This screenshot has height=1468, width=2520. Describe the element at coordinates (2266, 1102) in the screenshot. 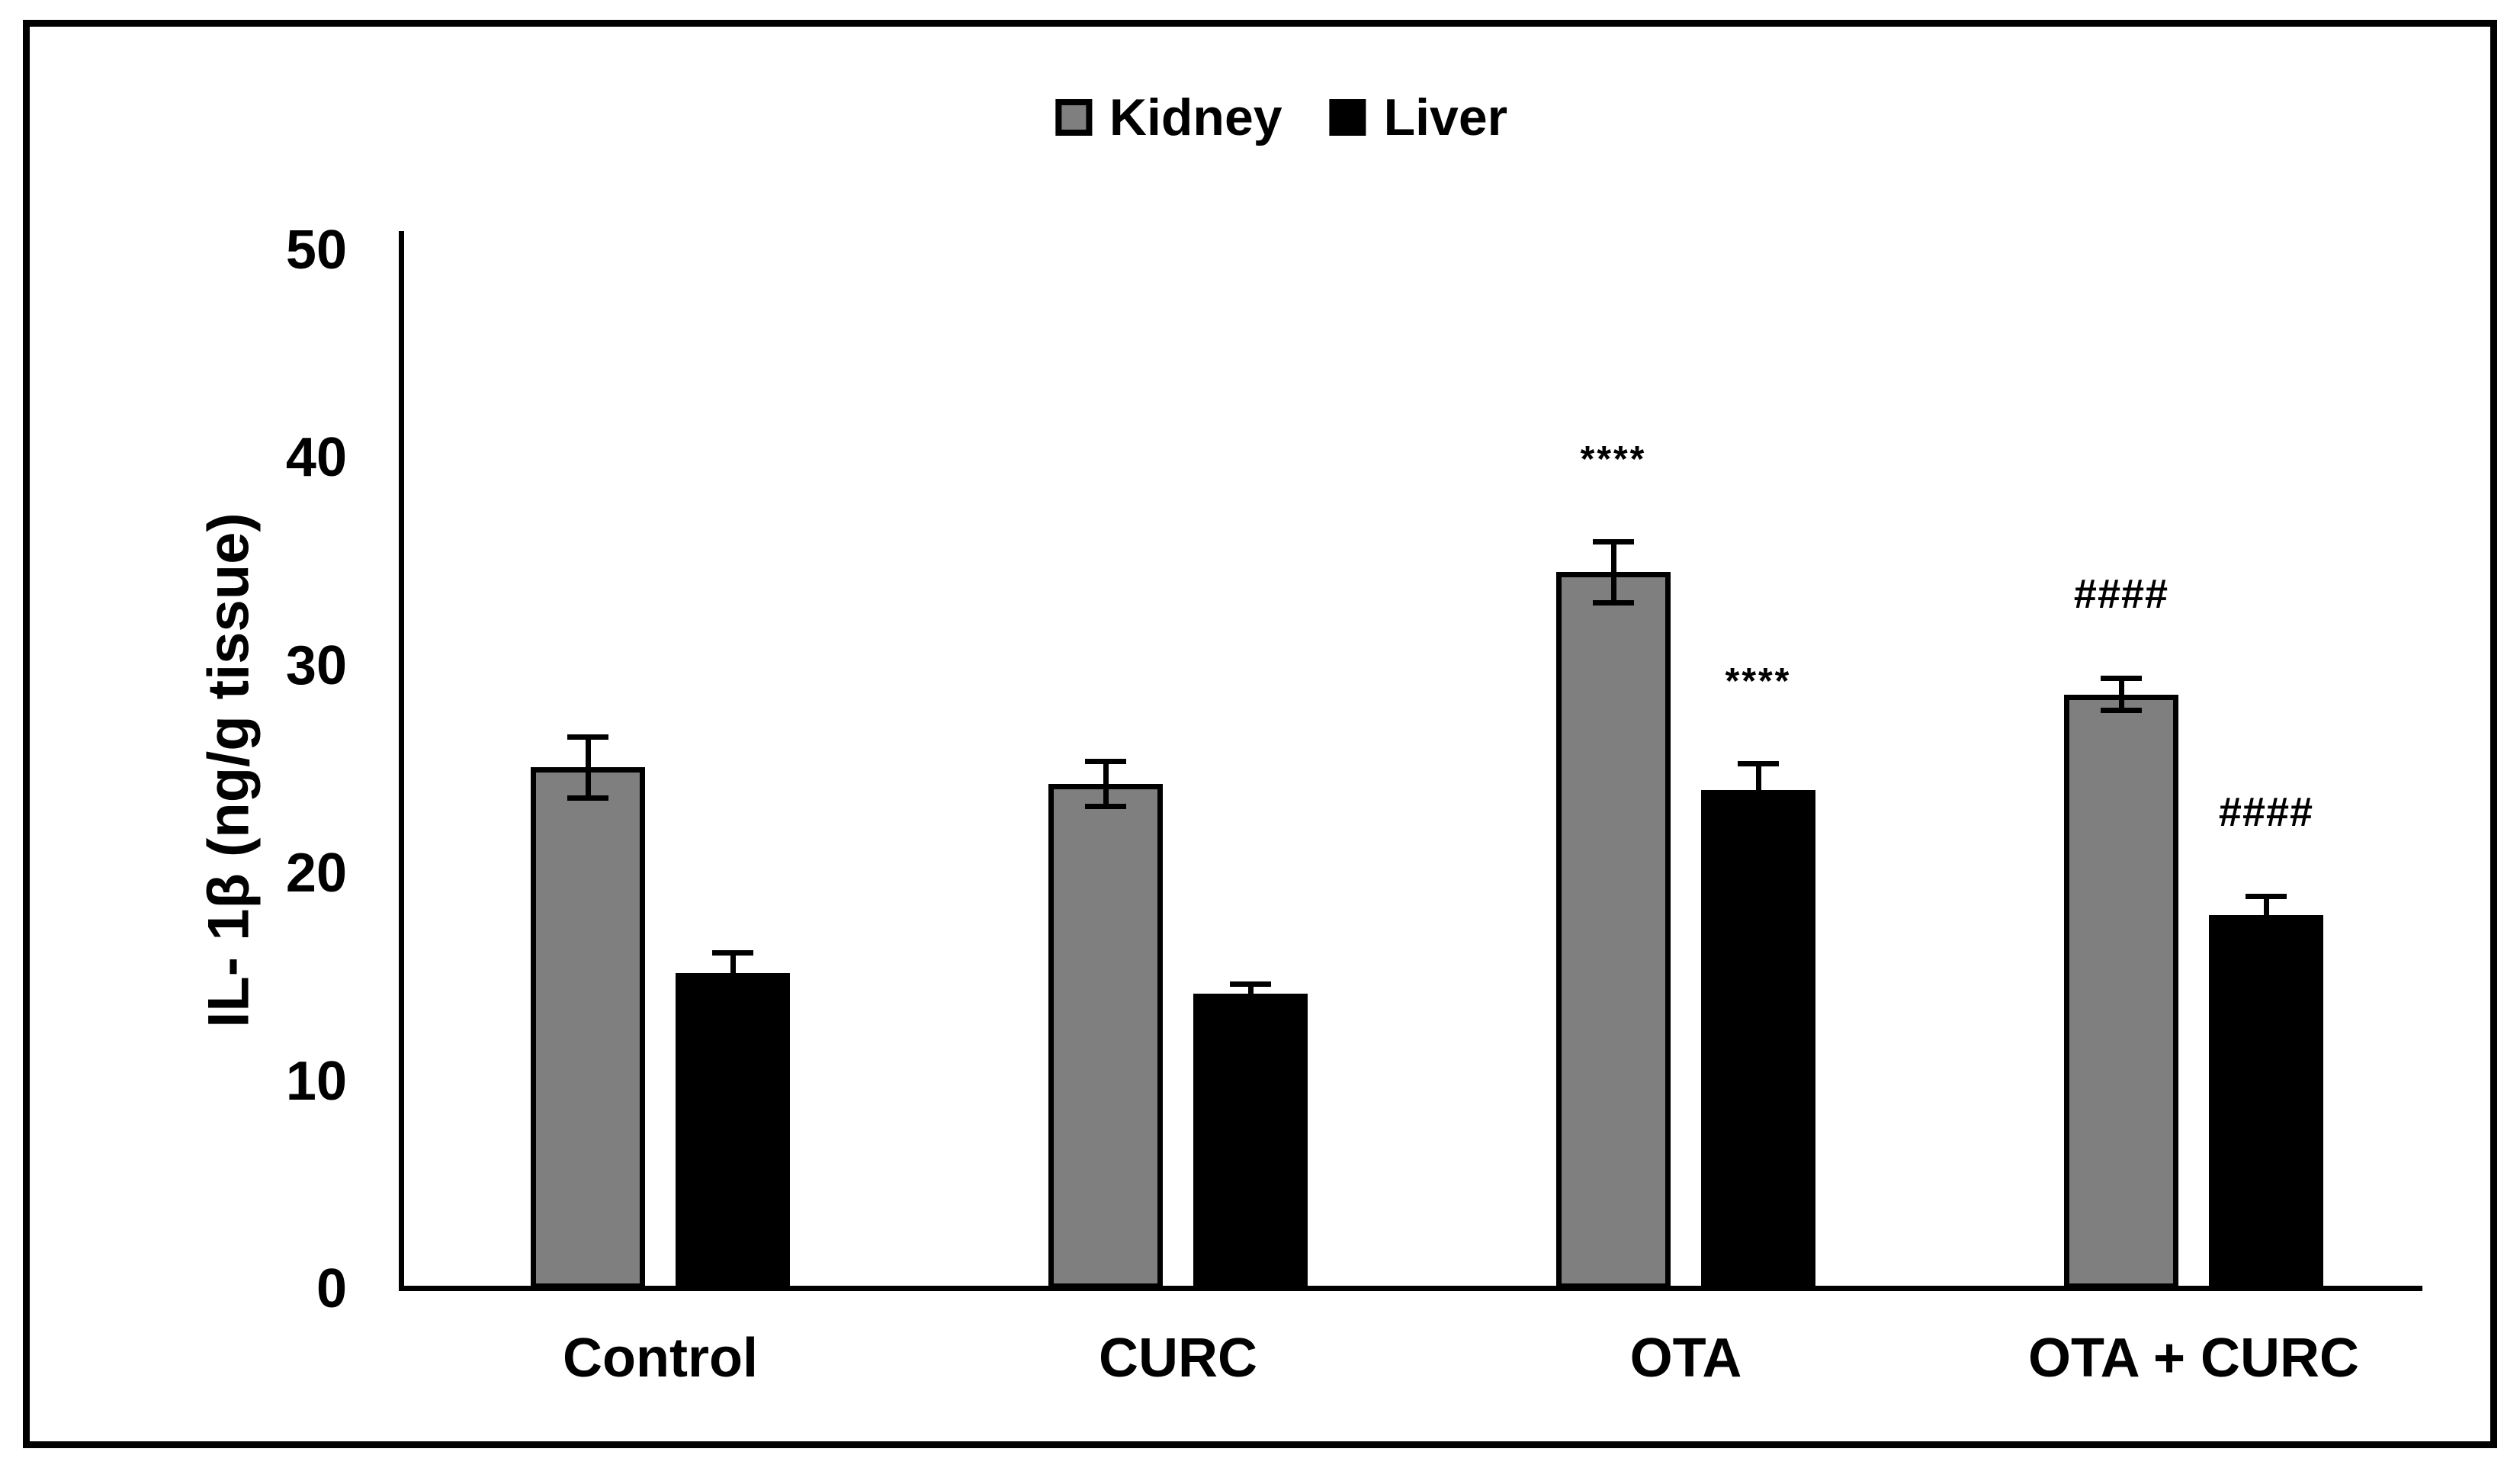

I see `bar-liver-ota-curc` at that location.